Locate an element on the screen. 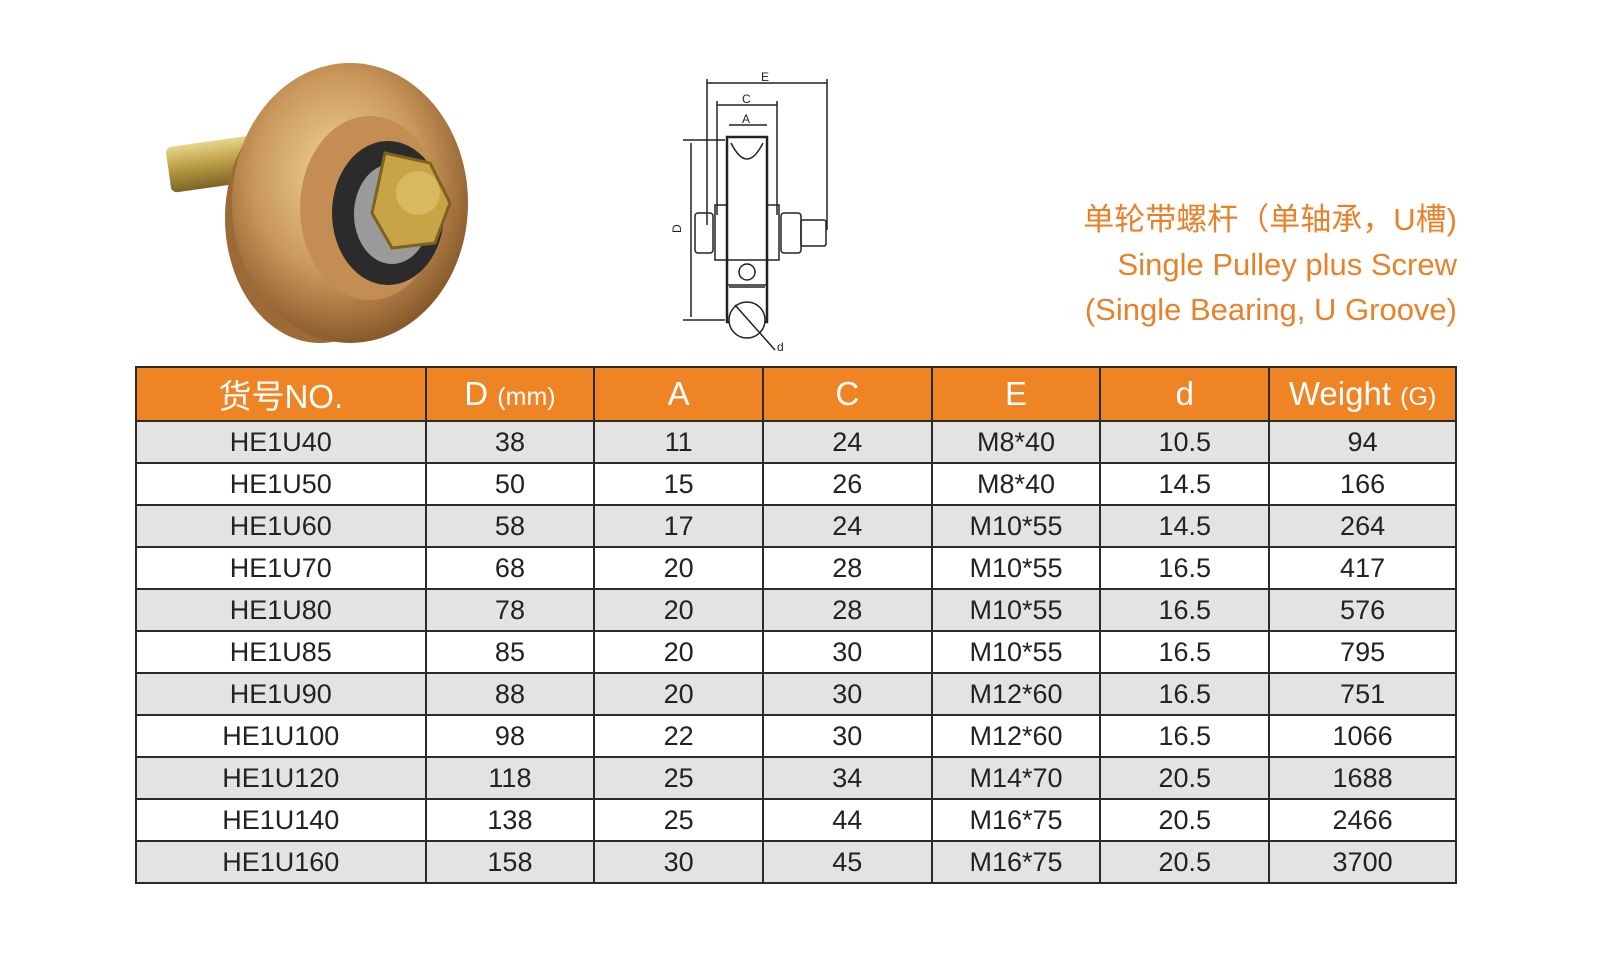  table-cell: 38 is located at coordinates (510, 442).